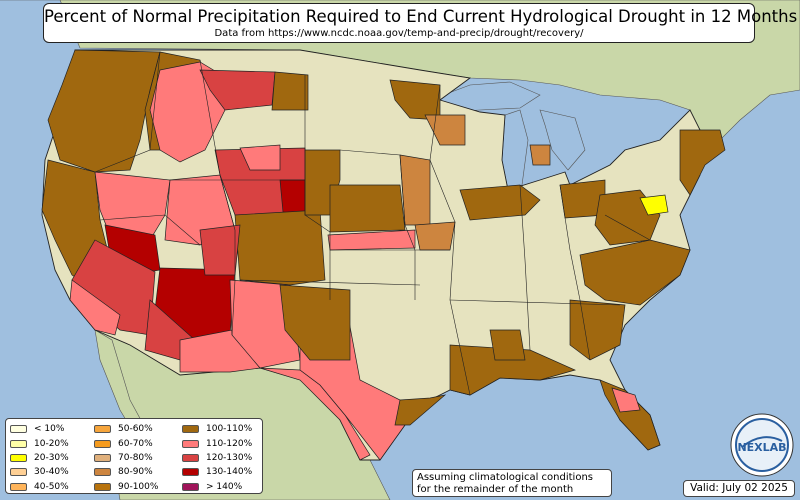 The height and width of the screenshot is (500, 800). I want to click on legend-item: 30-40%, so click(39, 472).